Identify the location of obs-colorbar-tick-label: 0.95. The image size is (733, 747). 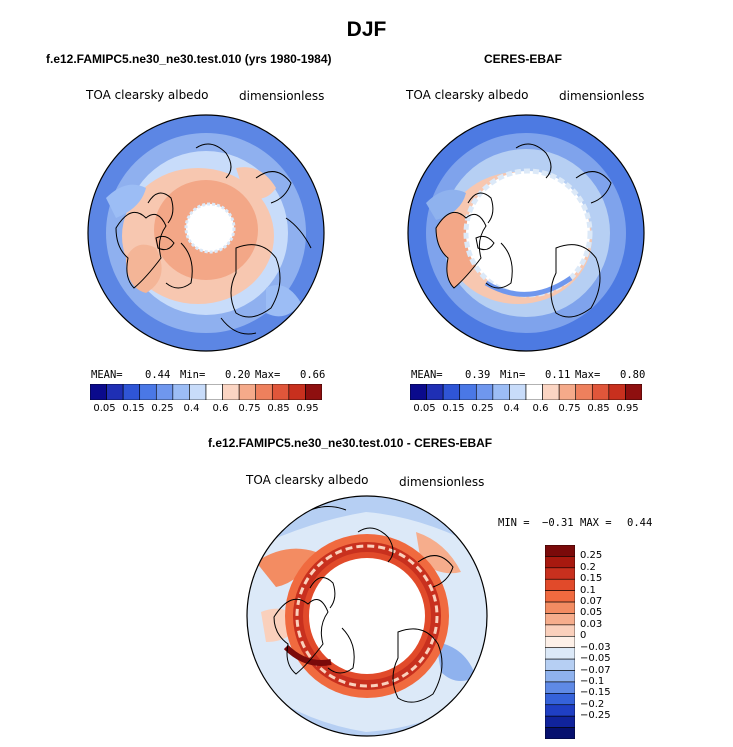
(627, 408).